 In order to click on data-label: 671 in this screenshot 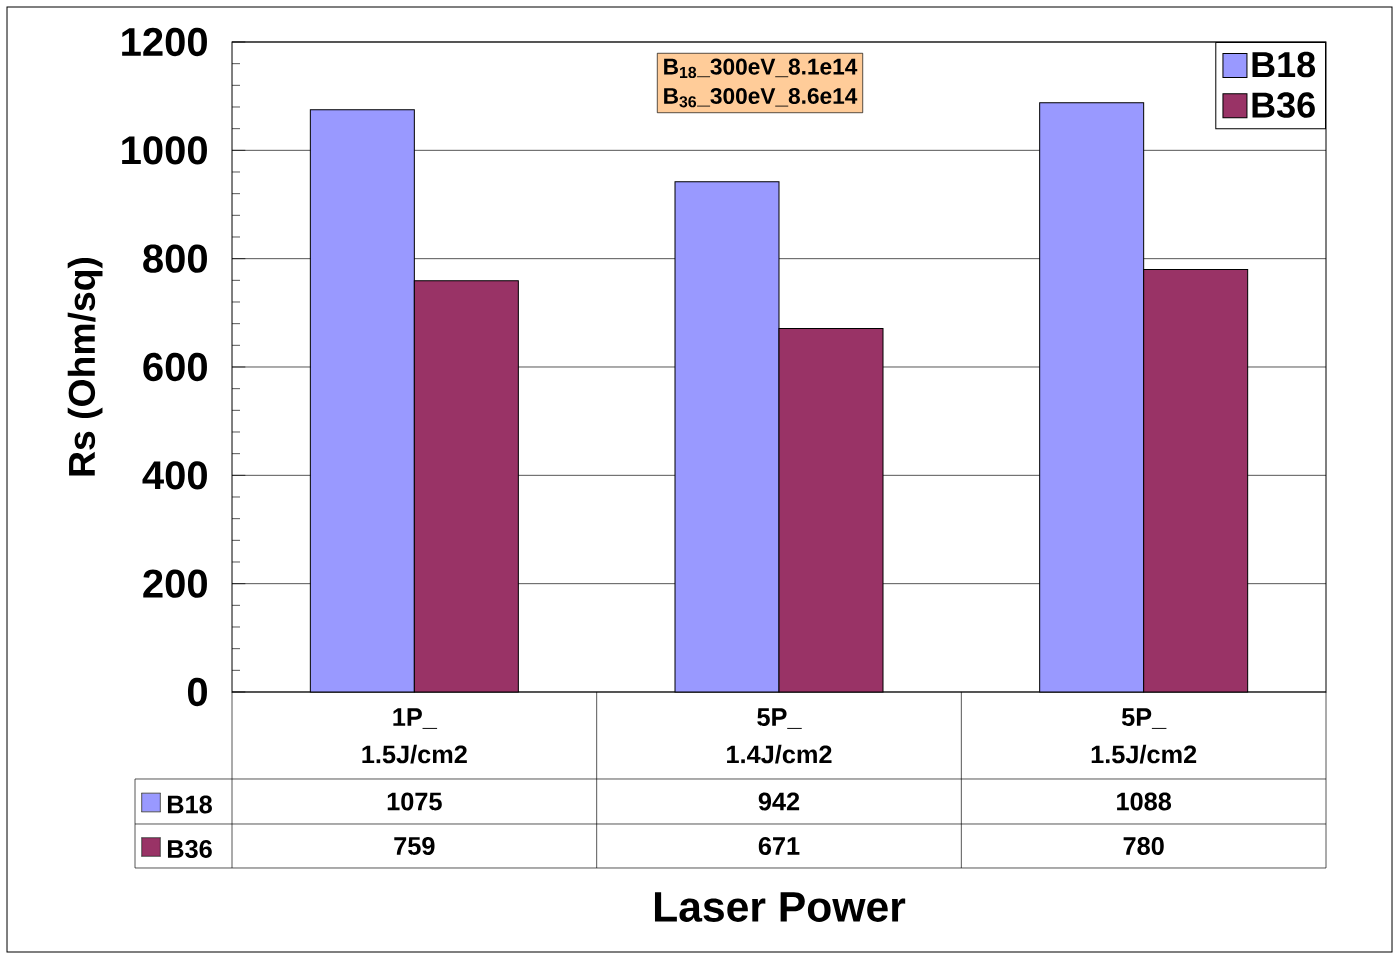, I will do `click(779, 846)`.